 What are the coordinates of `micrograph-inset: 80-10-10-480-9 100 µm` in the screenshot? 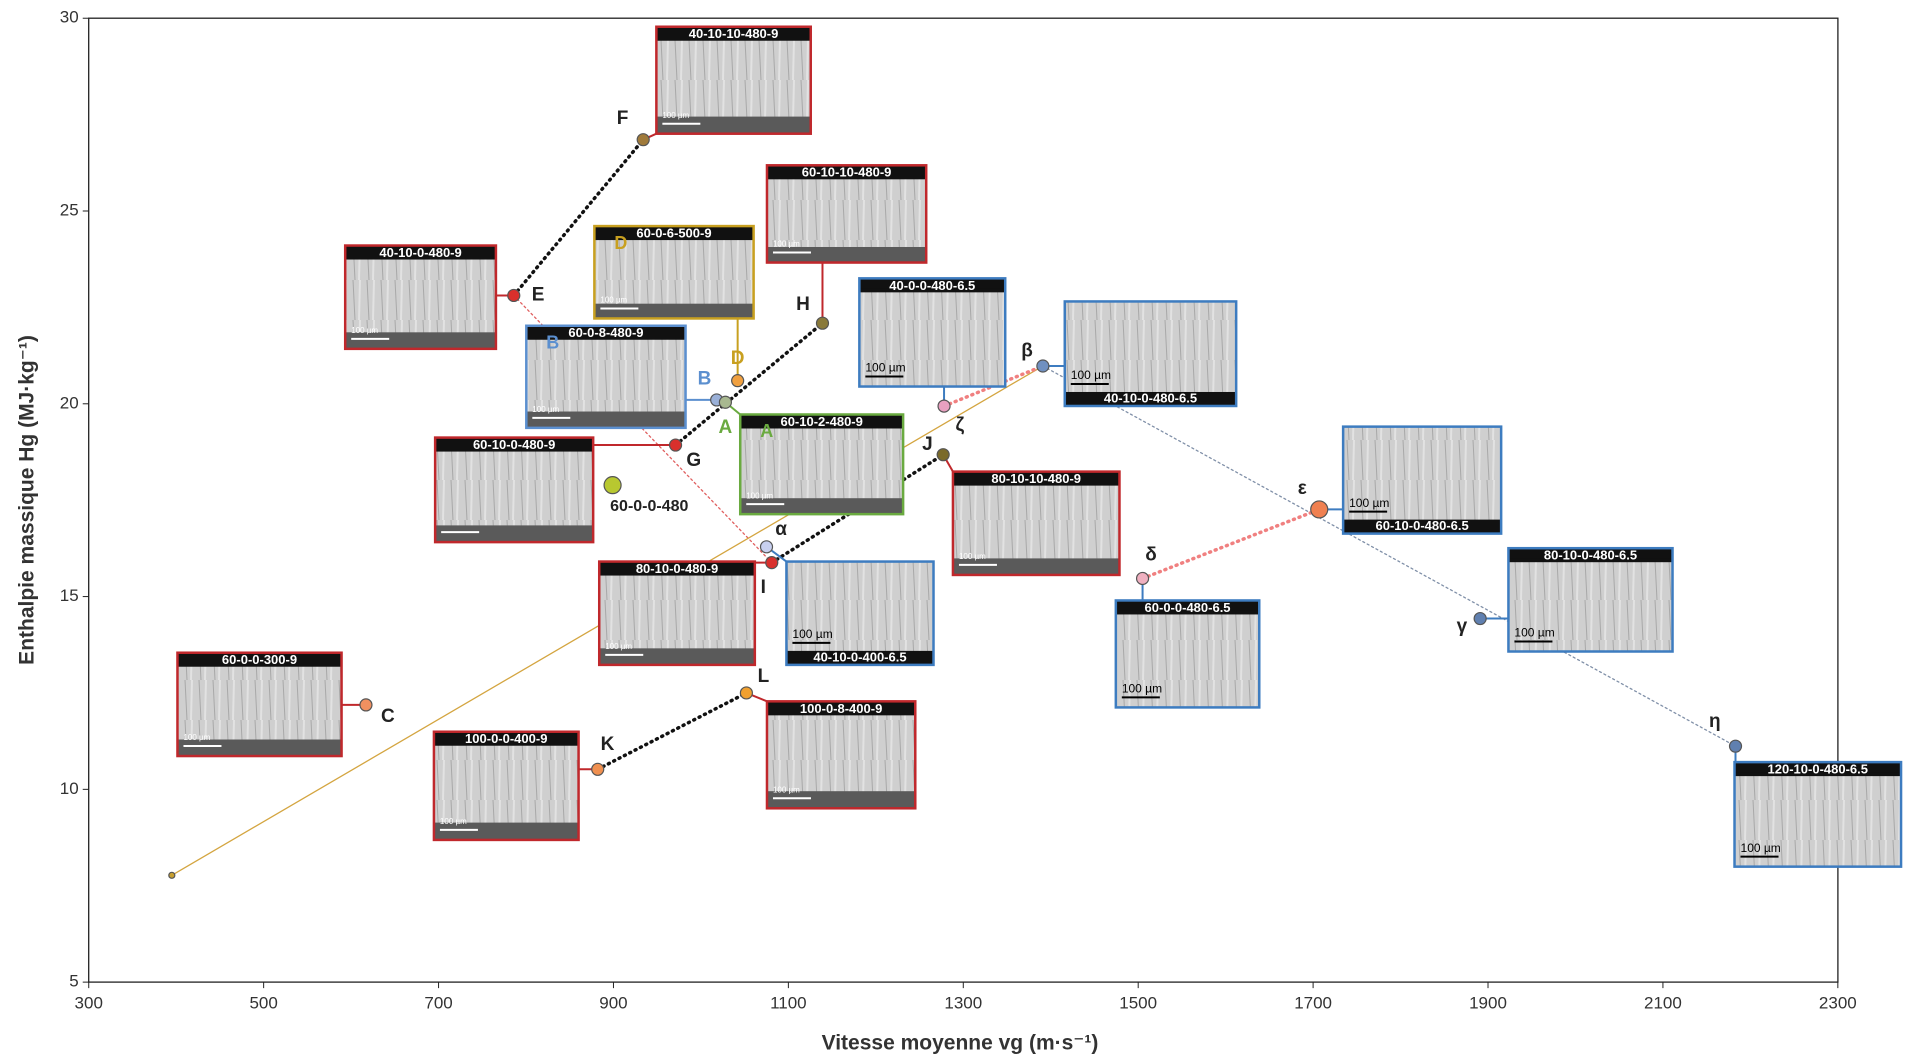 It's located at (1036, 523).